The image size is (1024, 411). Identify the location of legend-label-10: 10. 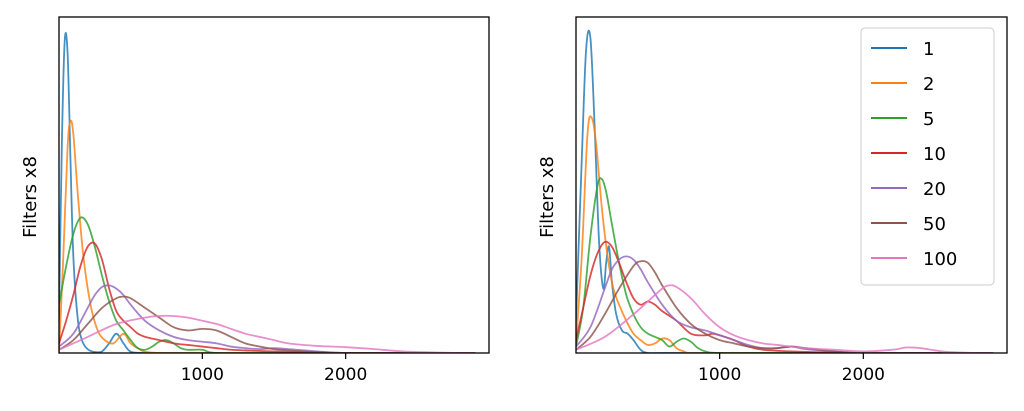
(934, 154).